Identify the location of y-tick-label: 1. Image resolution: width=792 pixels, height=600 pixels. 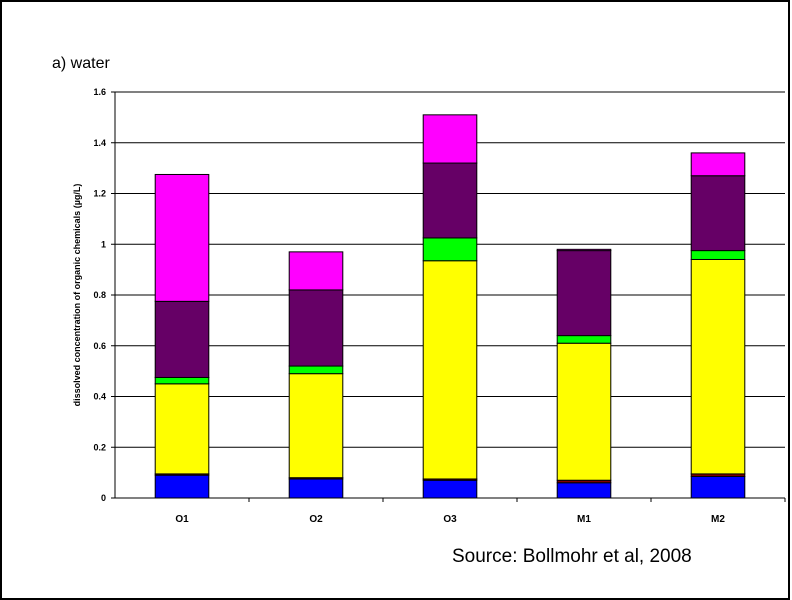
(103, 244).